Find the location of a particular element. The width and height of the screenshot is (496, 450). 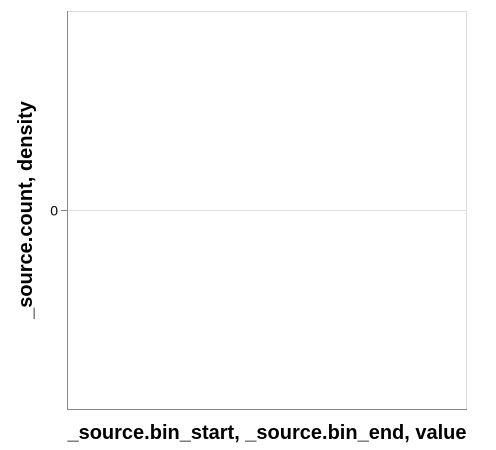

y-axis-title: _source.count, density is located at coordinates (26, 210).